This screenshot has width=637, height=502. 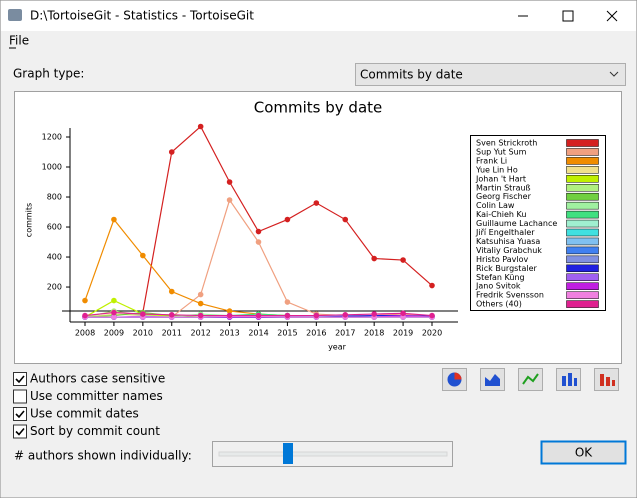 What do you see at coordinates (506, 143) in the screenshot?
I see `legend-label: Sven Strickroth` at bounding box center [506, 143].